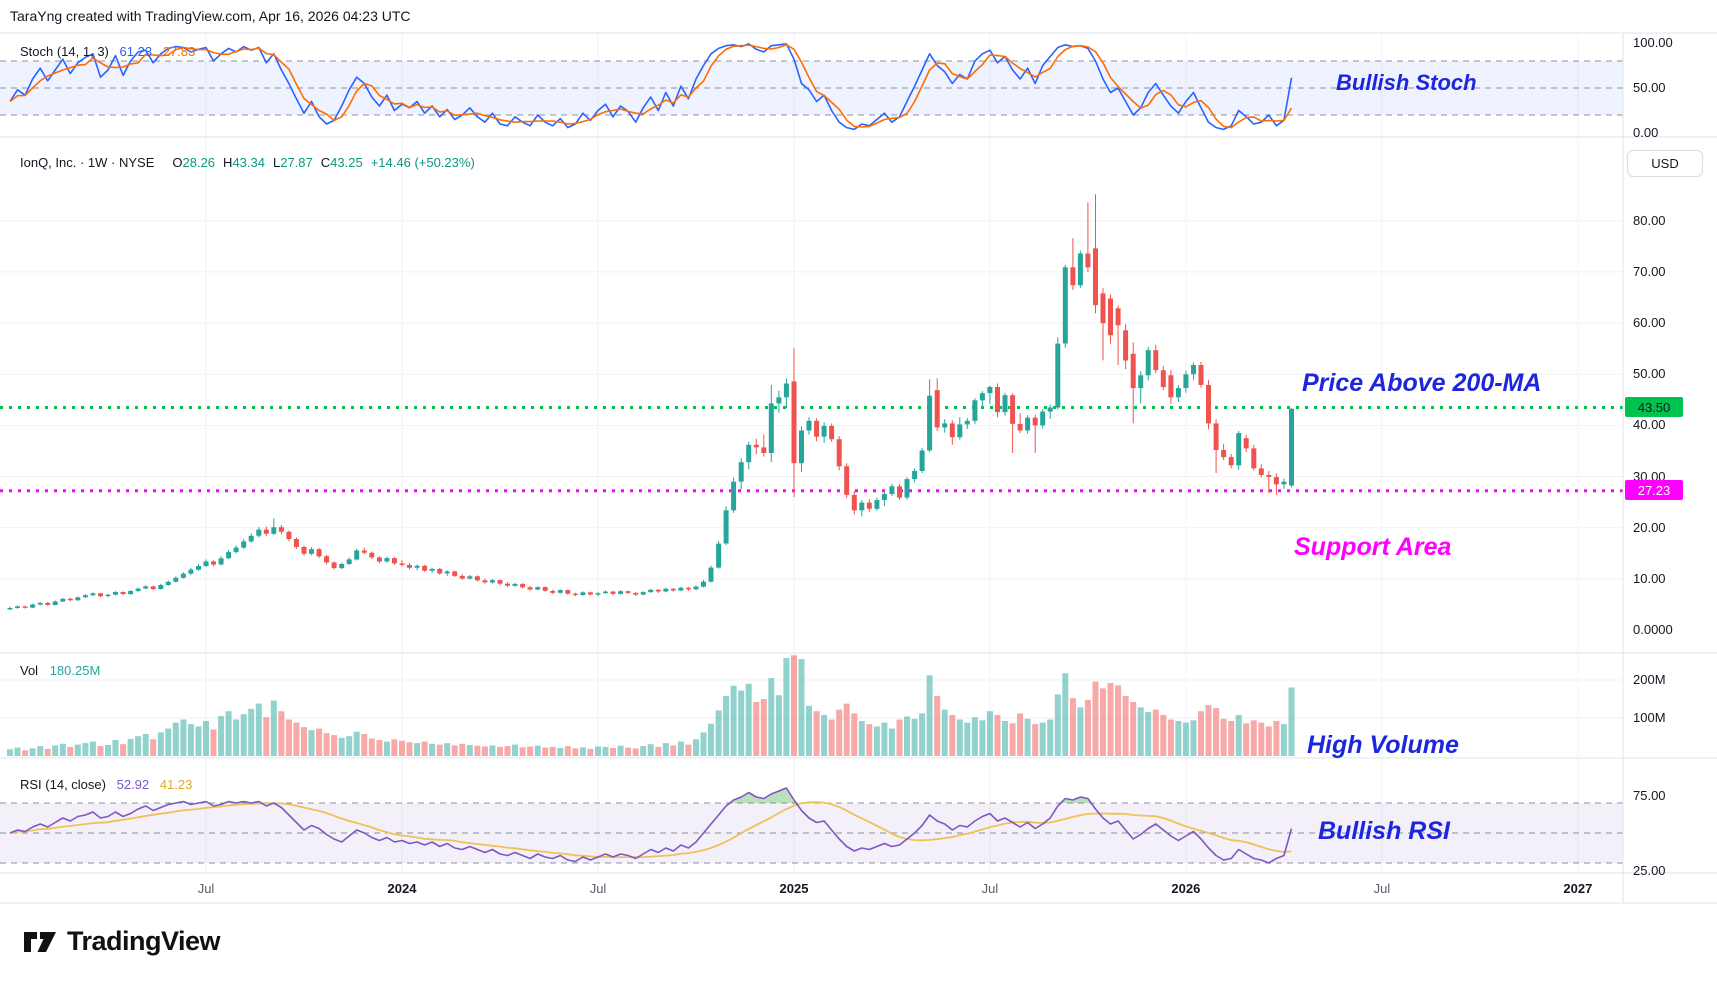  I want to click on high-value: 43.34, so click(248, 162).